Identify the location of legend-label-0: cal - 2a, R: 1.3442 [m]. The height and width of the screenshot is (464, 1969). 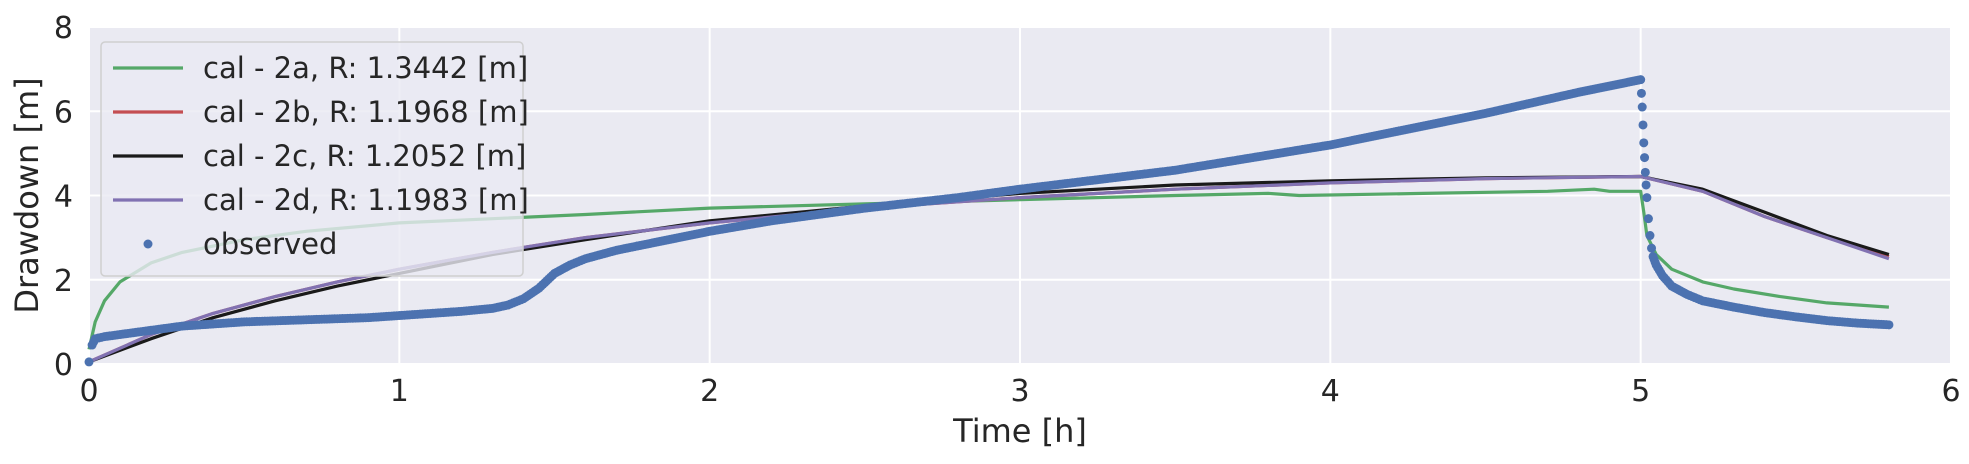
(365, 68).